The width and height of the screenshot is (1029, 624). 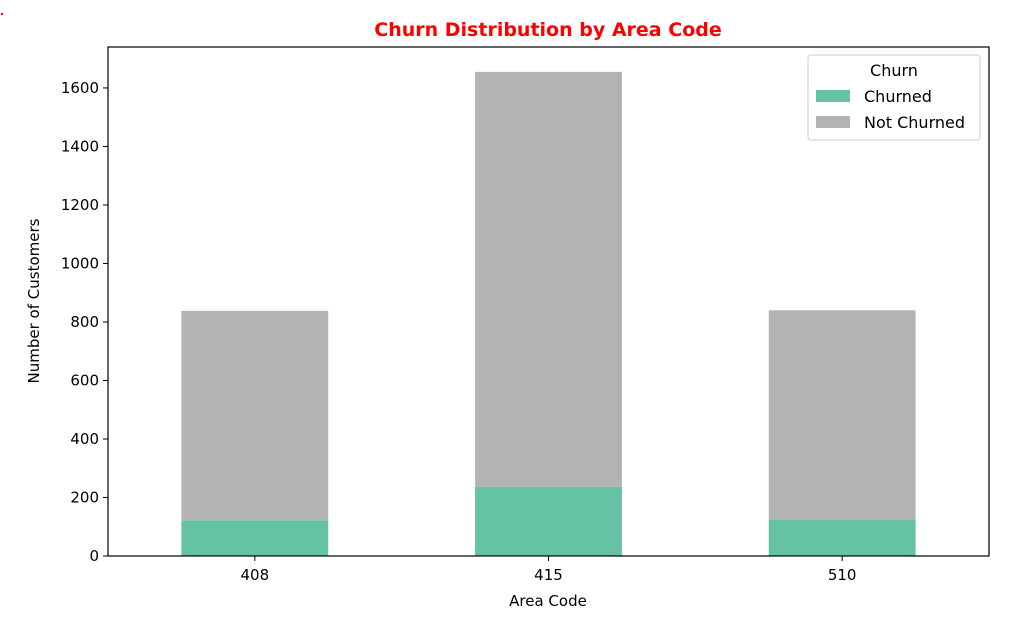 What do you see at coordinates (894, 70) in the screenshot?
I see `legend-title: Churn` at bounding box center [894, 70].